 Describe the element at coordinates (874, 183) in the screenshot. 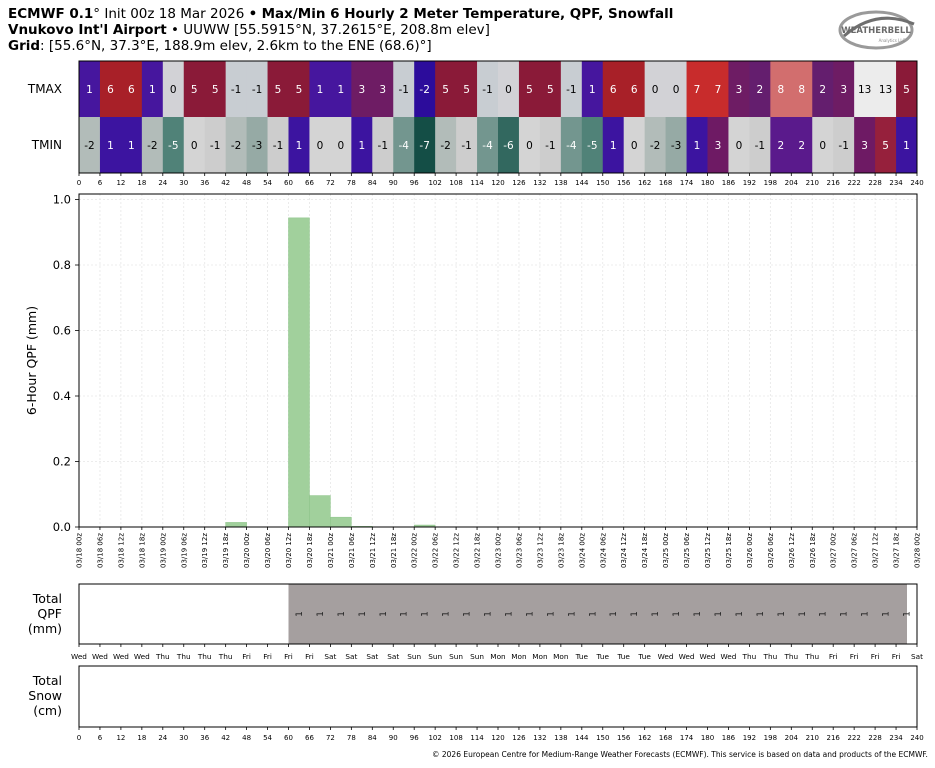

I see `heatmap-x-tick-label: 228` at that location.